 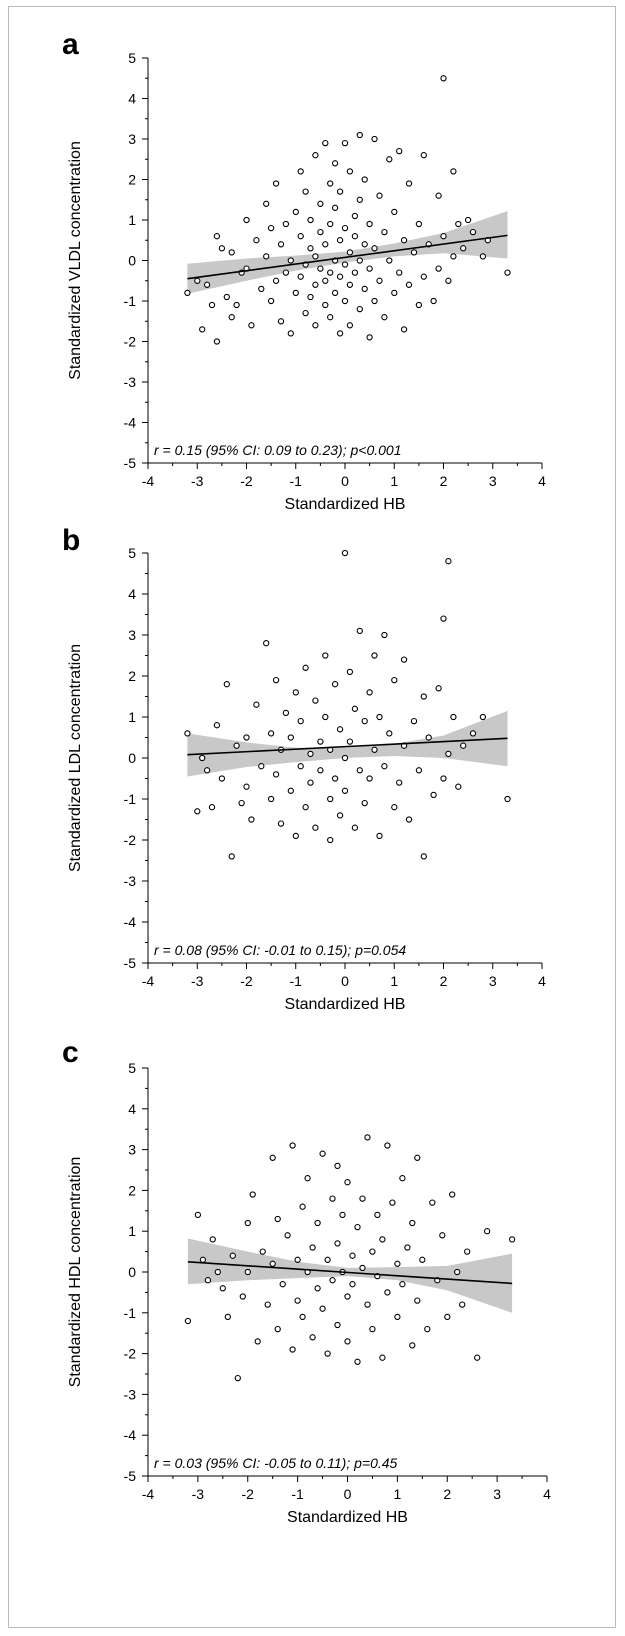 I want to click on x-axis-label: Standardized HB, so click(x=345, y=504).